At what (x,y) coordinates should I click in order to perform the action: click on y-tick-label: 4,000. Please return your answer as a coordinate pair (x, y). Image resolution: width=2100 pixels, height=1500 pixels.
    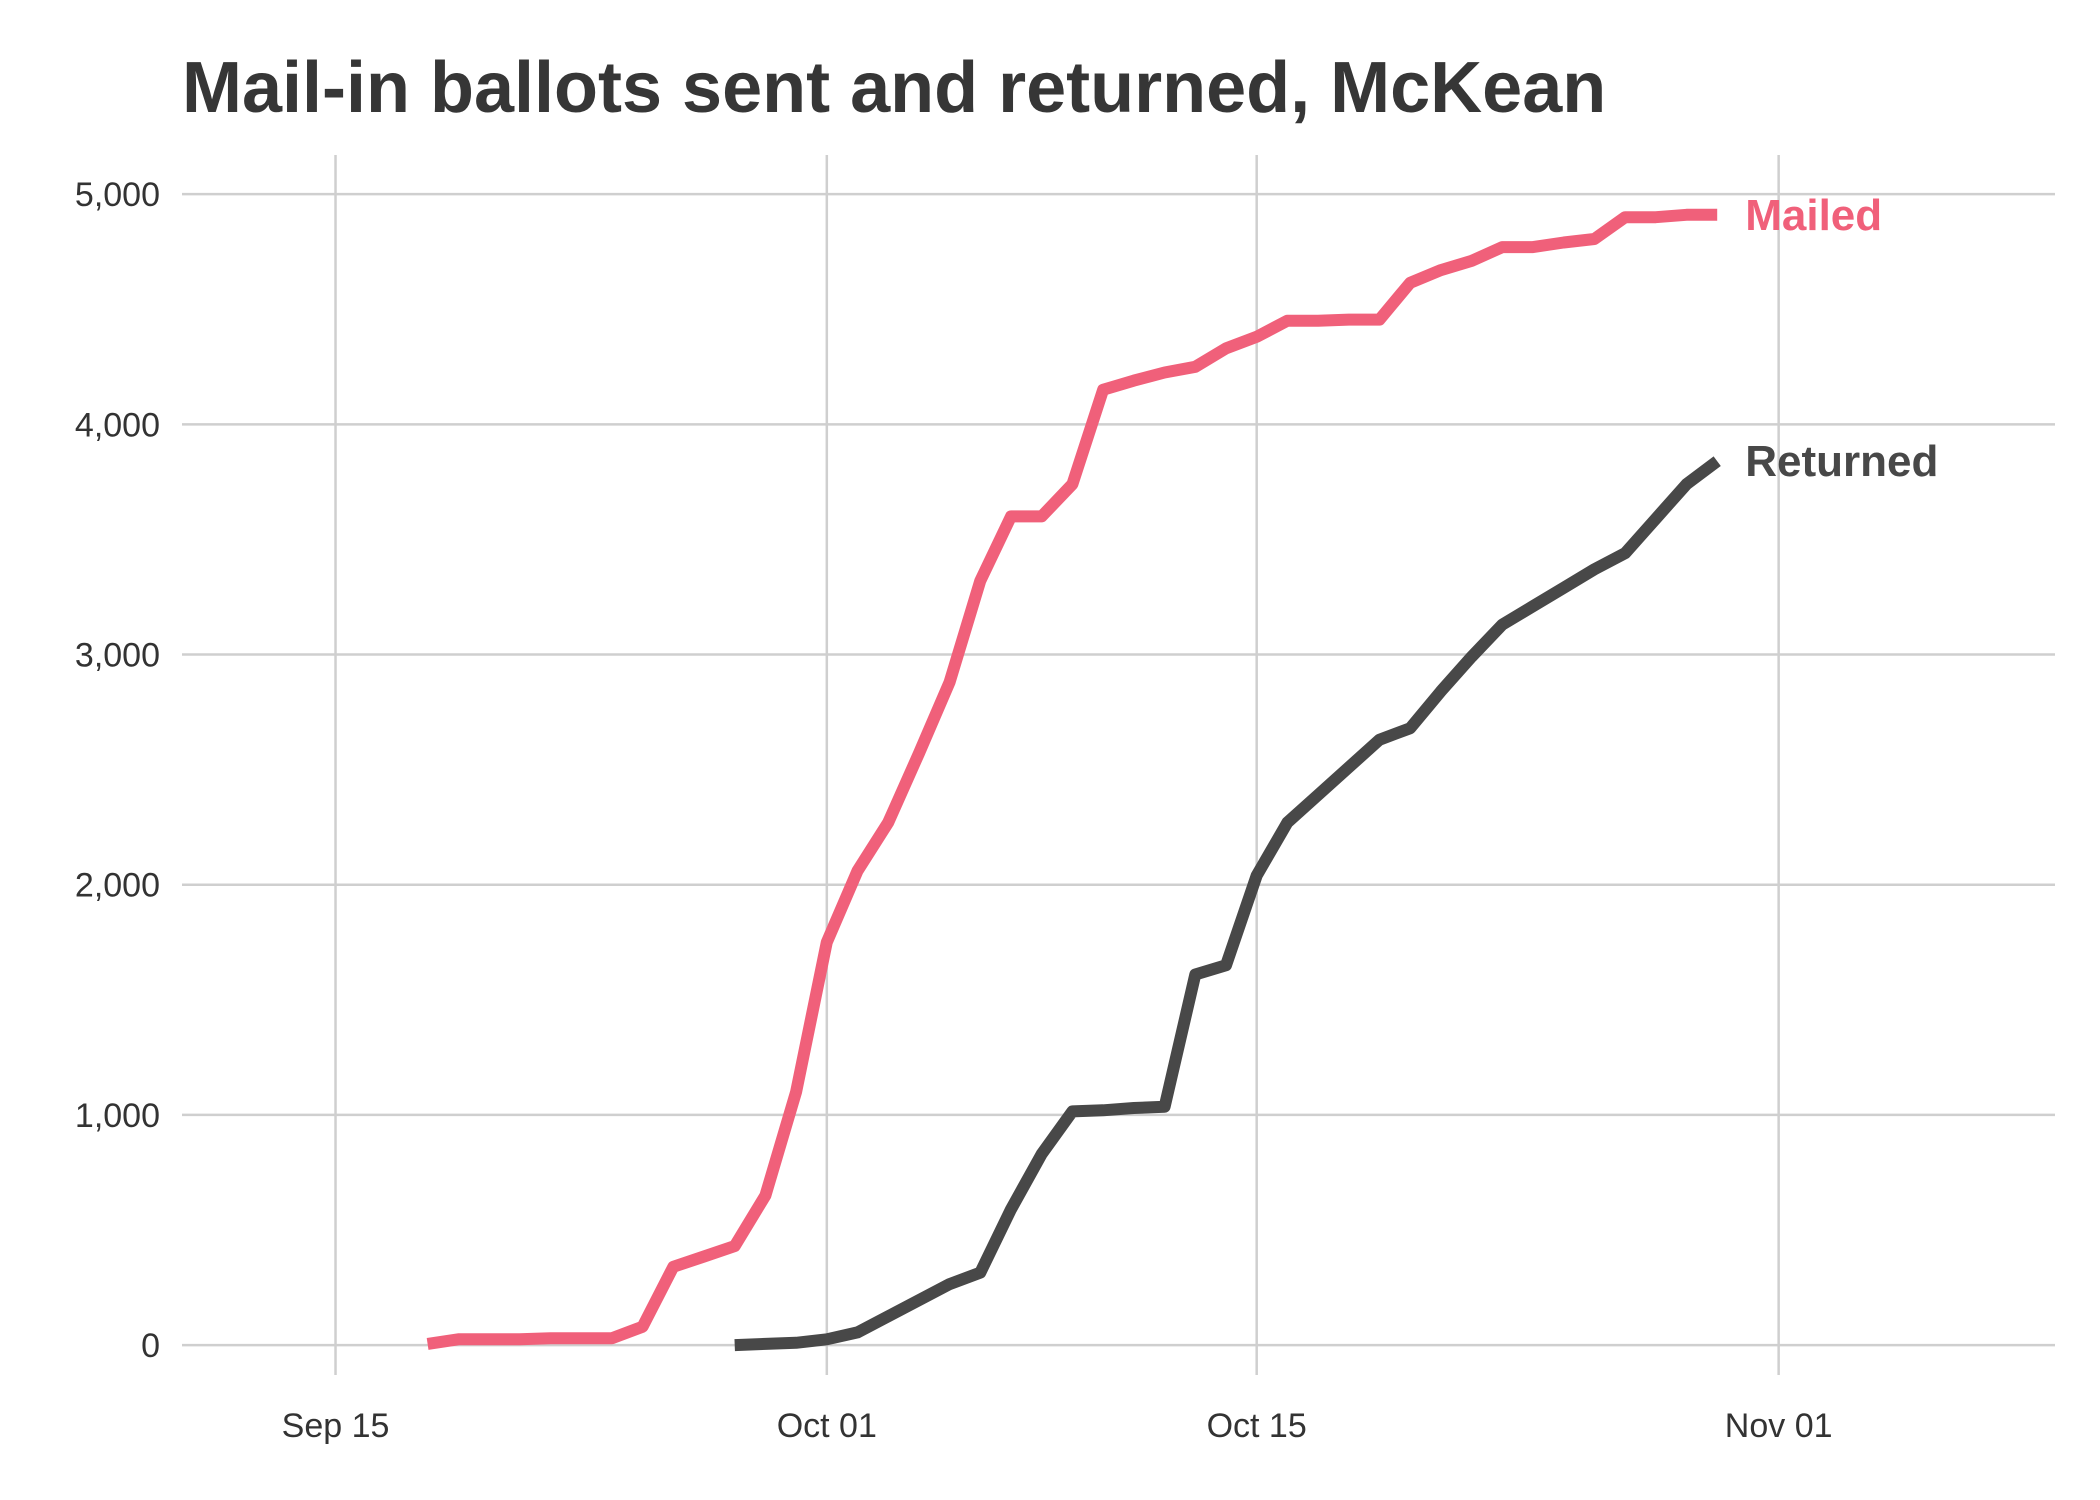
    Looking at the image, I should click on (117, 425).